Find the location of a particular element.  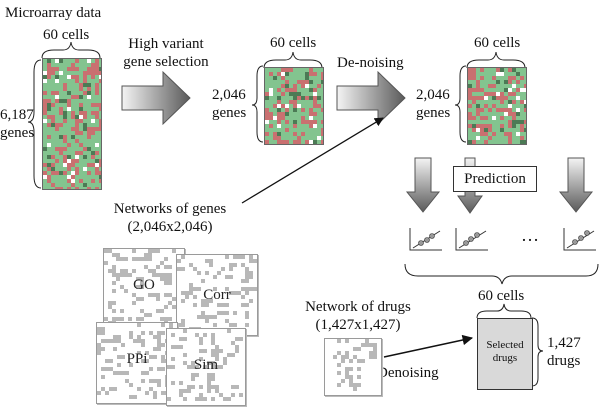

brace-prediction-bottom is located at coordinates (501, 274).